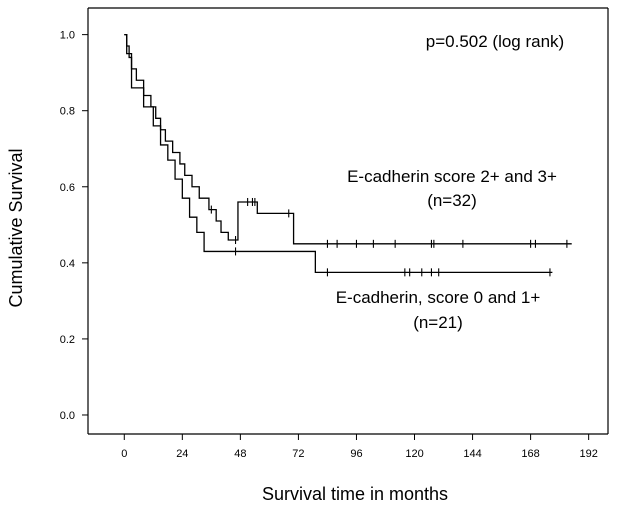 This screenshot has height=507, width=617. What do you see at coordinates (67, 264) in the screenshot?
I see `y-tick-label: 0.4` at bounding box center [67, 264].